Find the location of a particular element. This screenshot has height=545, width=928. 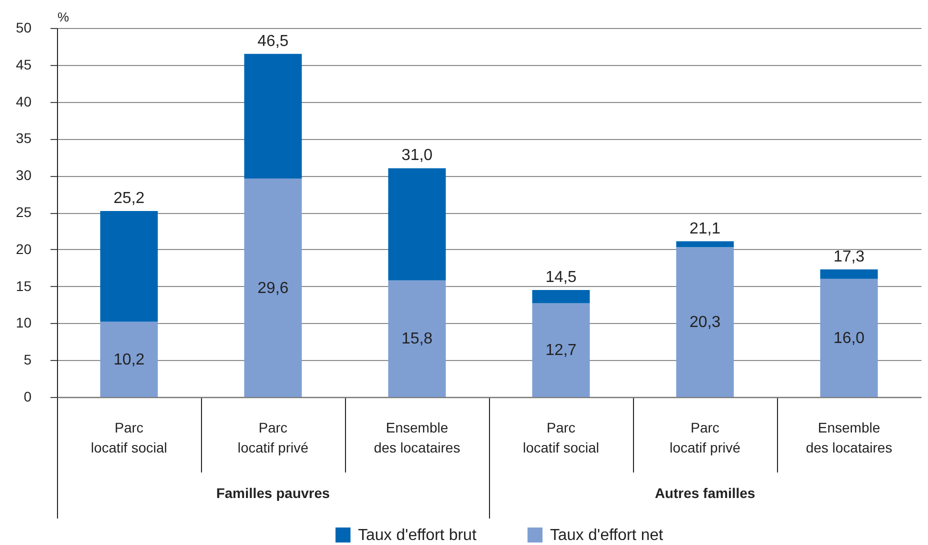

y-tick-label: 15 is located at coordinates (24, 286).